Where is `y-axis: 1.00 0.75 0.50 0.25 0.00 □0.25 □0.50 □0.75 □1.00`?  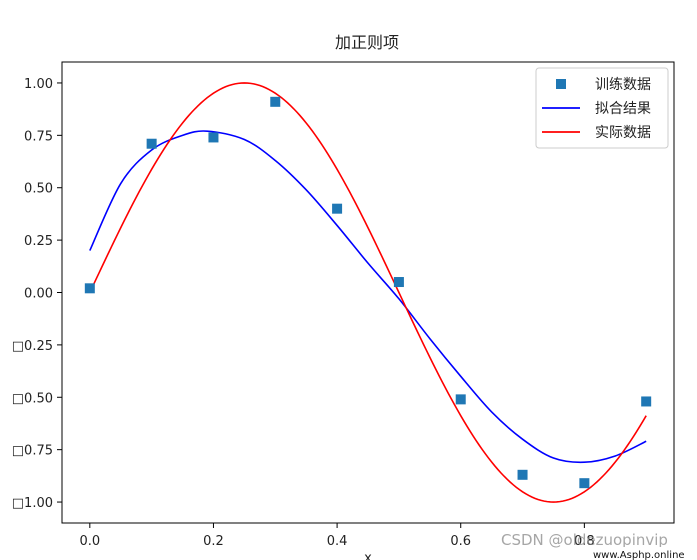 y-axis: 1.00 0.75 0.50 0.25 0.00 □0.25 □0.50 □0.75 □1.00 is located at coordinates (37, 294).